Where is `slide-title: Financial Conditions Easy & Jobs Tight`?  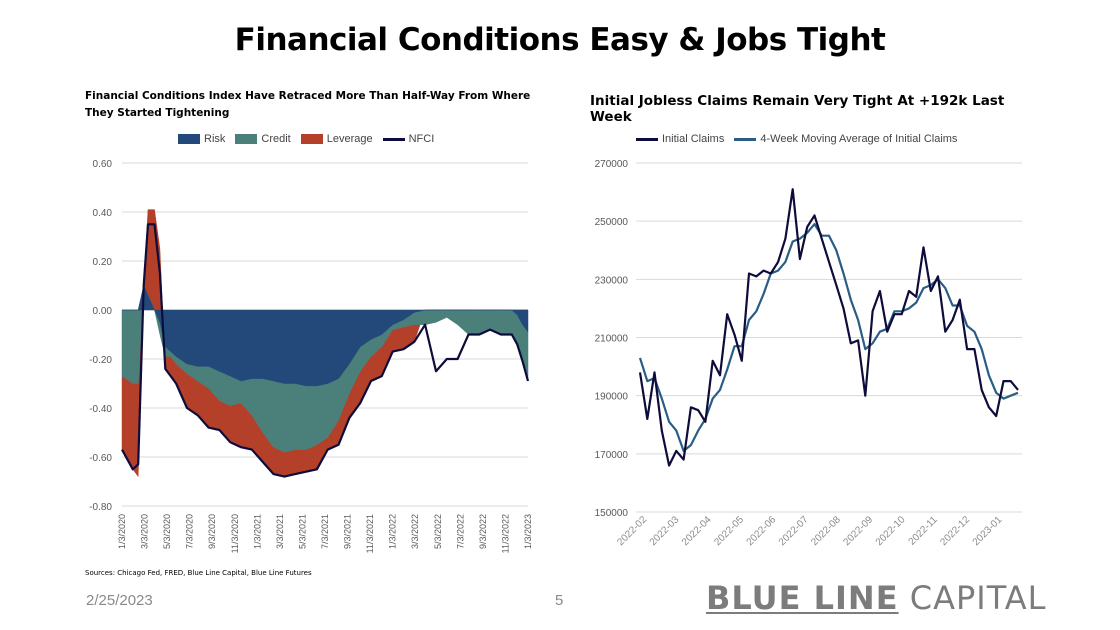 slide-title: Financial Conditions Easy & Jobs Tight is located at coordinates (560, 40).